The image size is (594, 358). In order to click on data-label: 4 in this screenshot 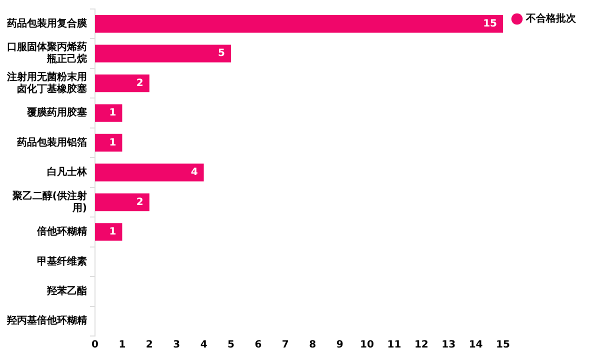, I will do `click(194, 172)`.